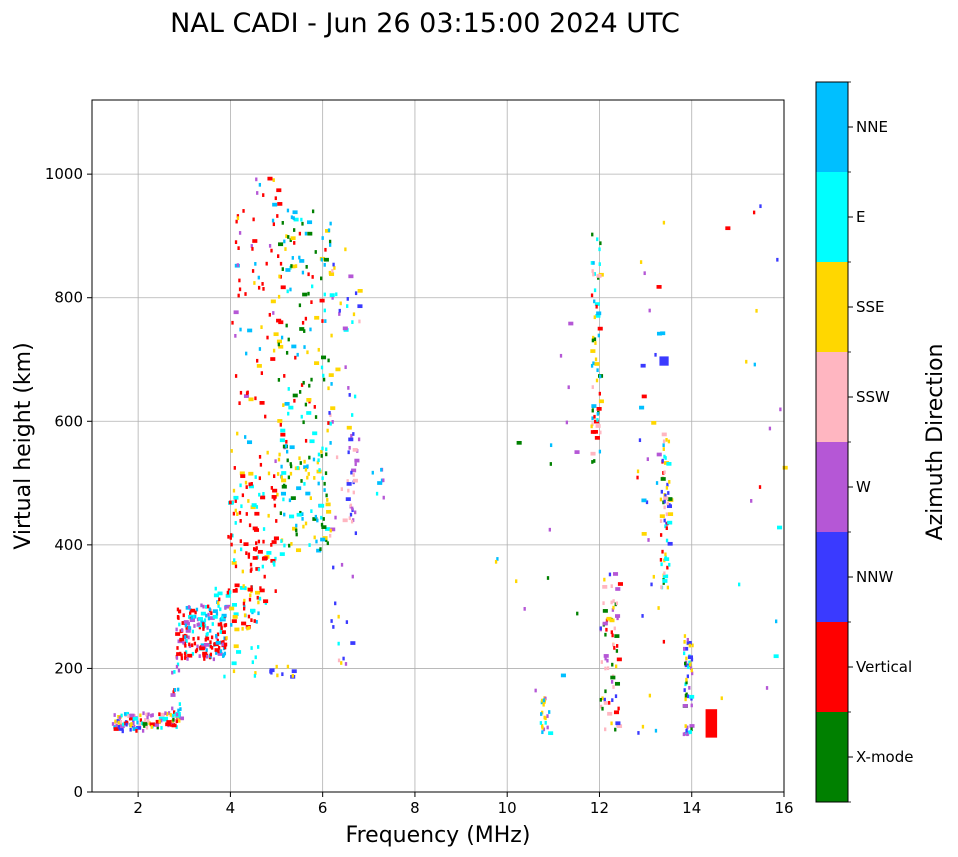 The height and width of the screenshot is (857, 958). Describe the element at coordinates (832, 487) in the screenshot. I see `colorbar-segment` at that location.